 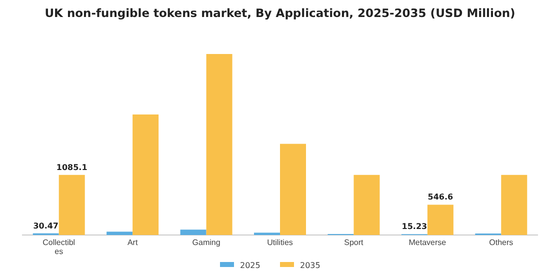 What do you see at coordinates (415, 227) in the screenshot?
I see `data-label: 15.23` at bounding box center [415, 227].